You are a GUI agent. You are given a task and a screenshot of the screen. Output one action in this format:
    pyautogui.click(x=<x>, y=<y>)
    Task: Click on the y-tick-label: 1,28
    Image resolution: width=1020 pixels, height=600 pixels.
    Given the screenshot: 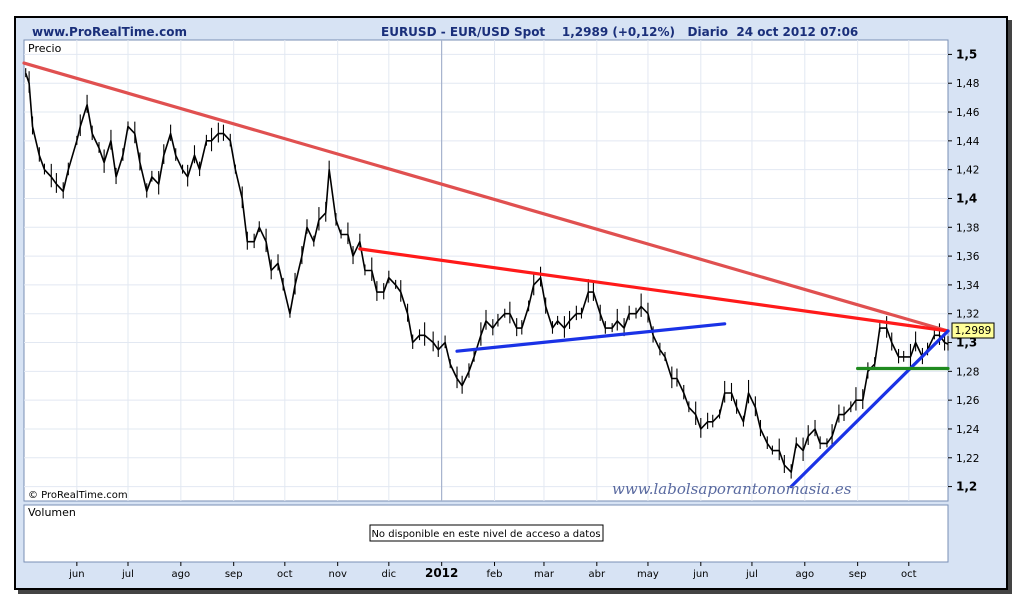 What is the action you would take?
    pyautogui.click(x=967, y=372)
    